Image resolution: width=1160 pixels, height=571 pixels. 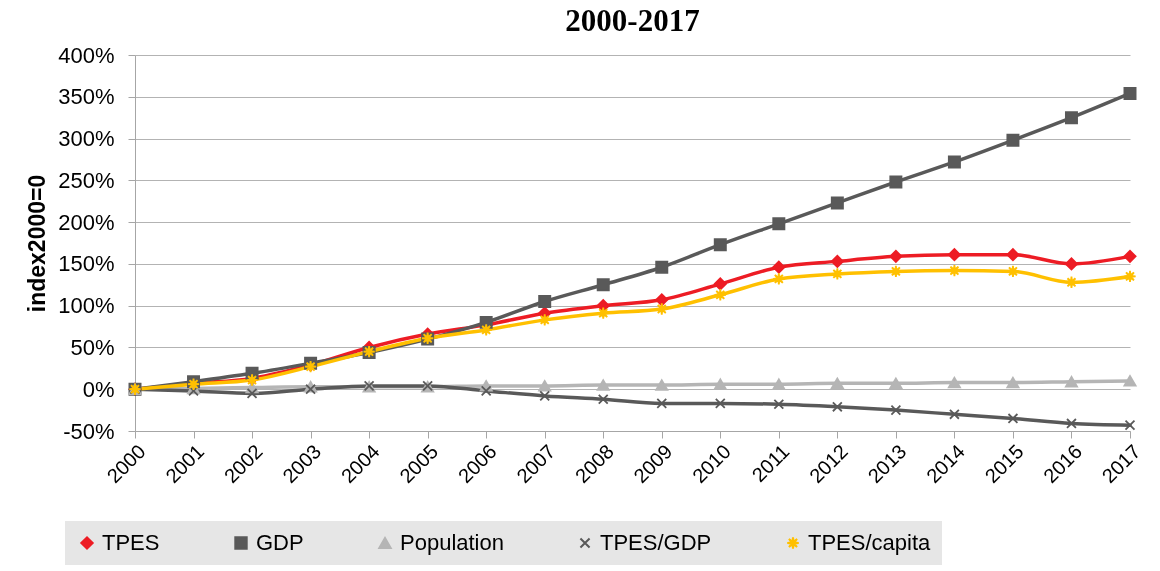 What do you see at coordinates (656, 542) in the screenshot?
I see `legend-label: TPES/GDP` at bounding box center [656, 542].